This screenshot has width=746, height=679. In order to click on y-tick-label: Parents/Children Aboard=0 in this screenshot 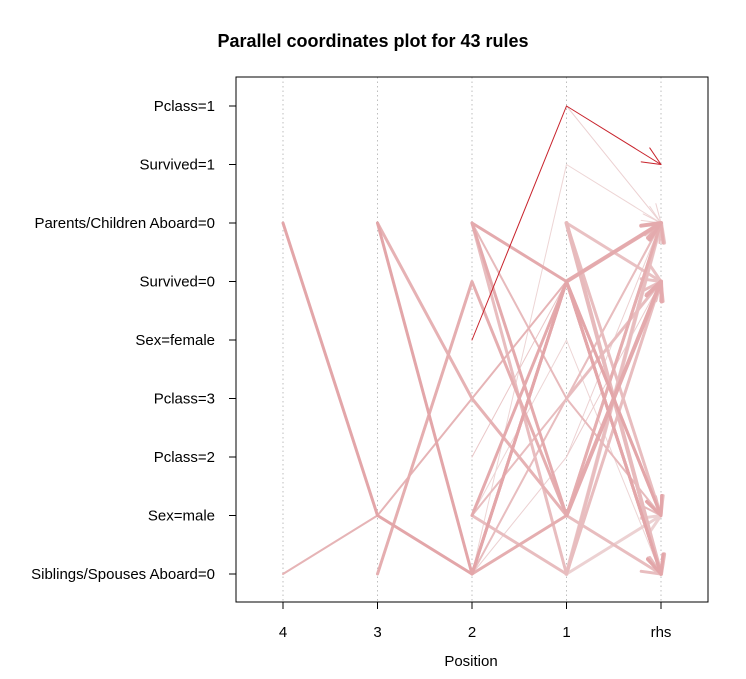, I will do `click(124, 223)`.